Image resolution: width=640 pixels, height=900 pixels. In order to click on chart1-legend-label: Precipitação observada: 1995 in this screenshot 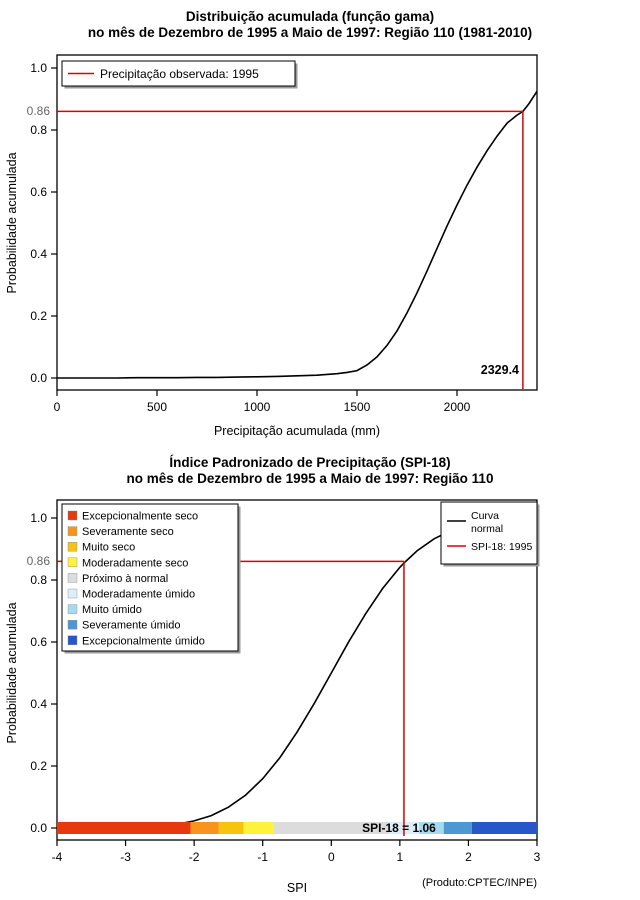, I will do `click(179, 74)`.